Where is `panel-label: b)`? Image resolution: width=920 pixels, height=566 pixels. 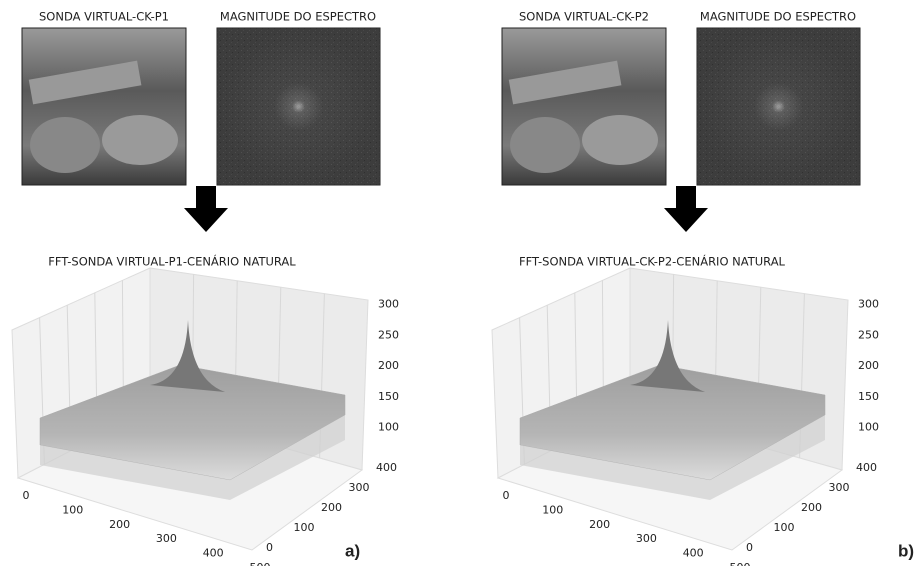 panel-label: b) is located at coordinates (906, 550).